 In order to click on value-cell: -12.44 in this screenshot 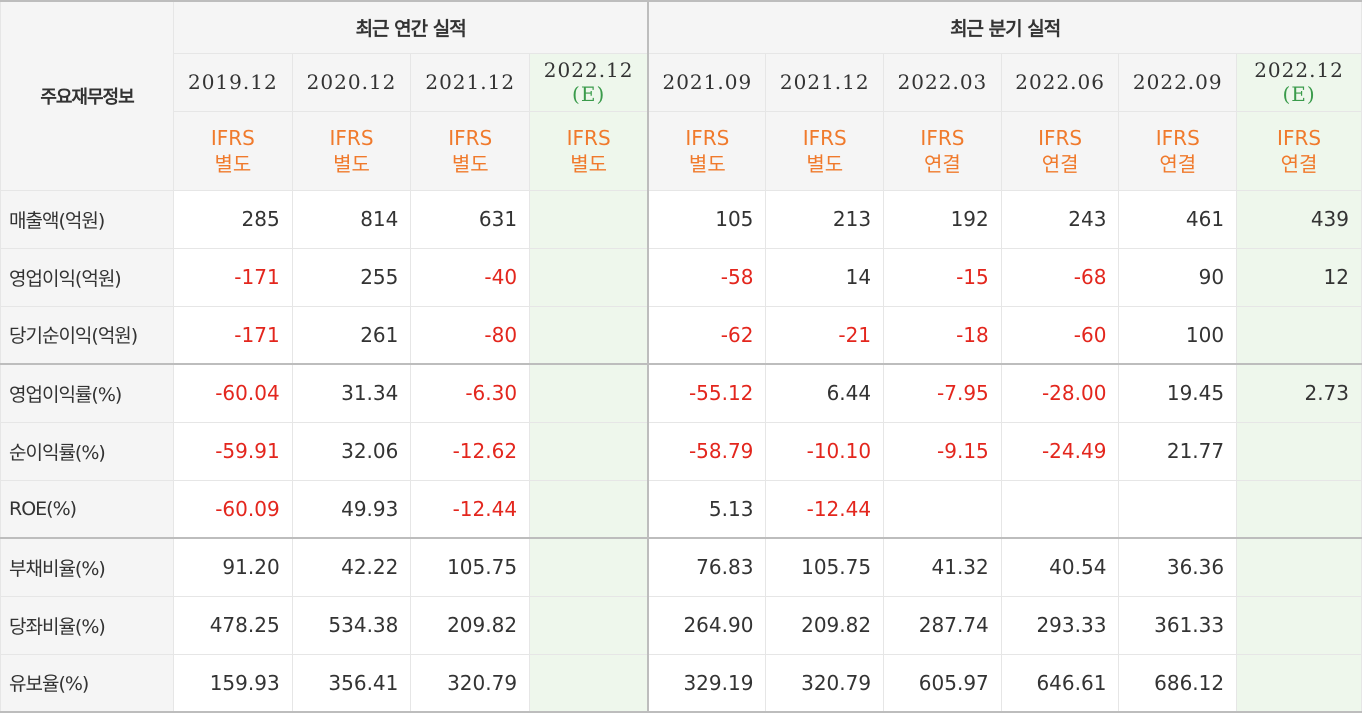, I will do `click(470, 509)`.